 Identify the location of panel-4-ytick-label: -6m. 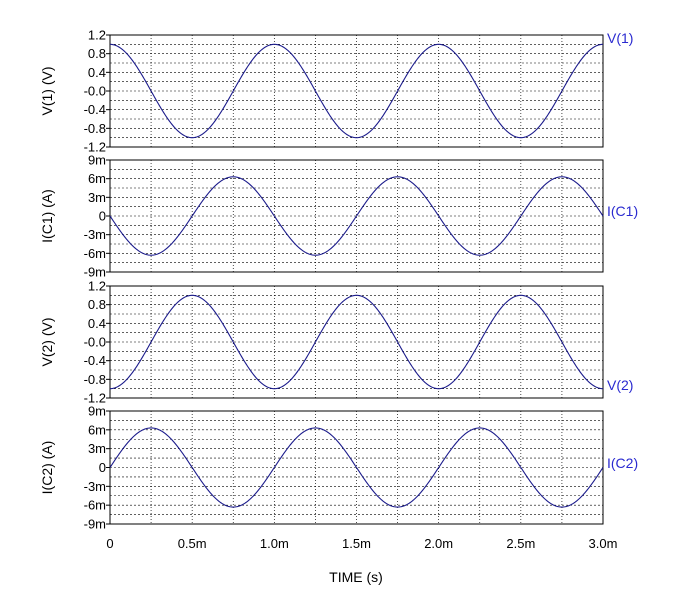
(95, 505).